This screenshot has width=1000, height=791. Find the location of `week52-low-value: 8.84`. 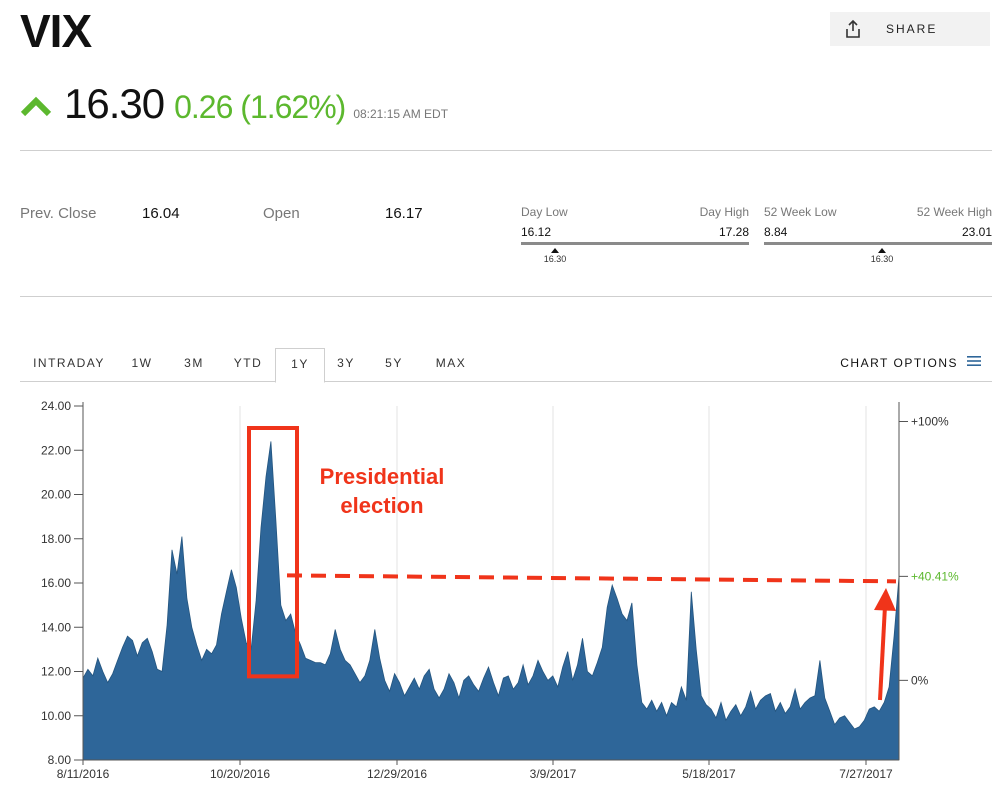

week52-low-value: 8.84 is located at coordinates (776, 232).